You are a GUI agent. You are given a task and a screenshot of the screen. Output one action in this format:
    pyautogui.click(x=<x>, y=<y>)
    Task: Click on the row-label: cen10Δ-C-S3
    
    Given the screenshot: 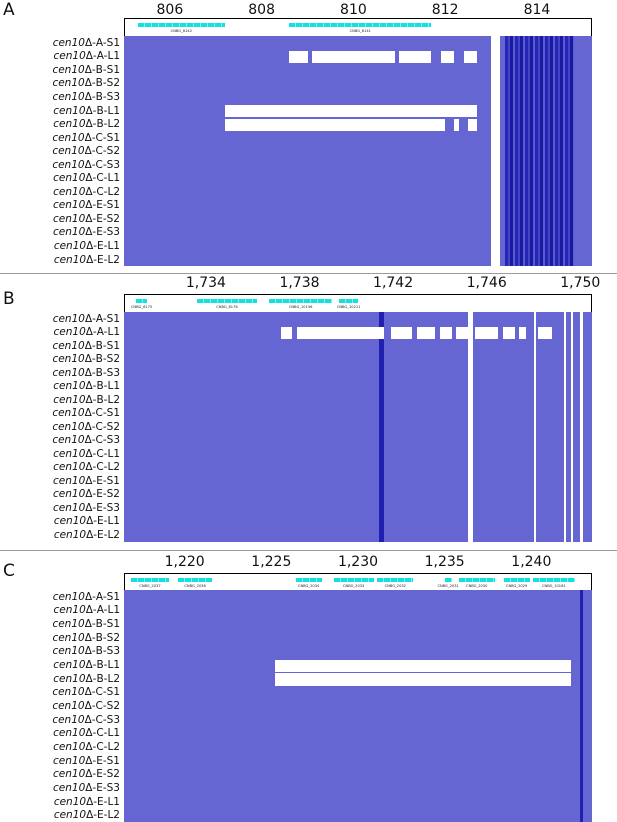 What is the action you would take?
    pyautogui.click(x=60, y=440)
    